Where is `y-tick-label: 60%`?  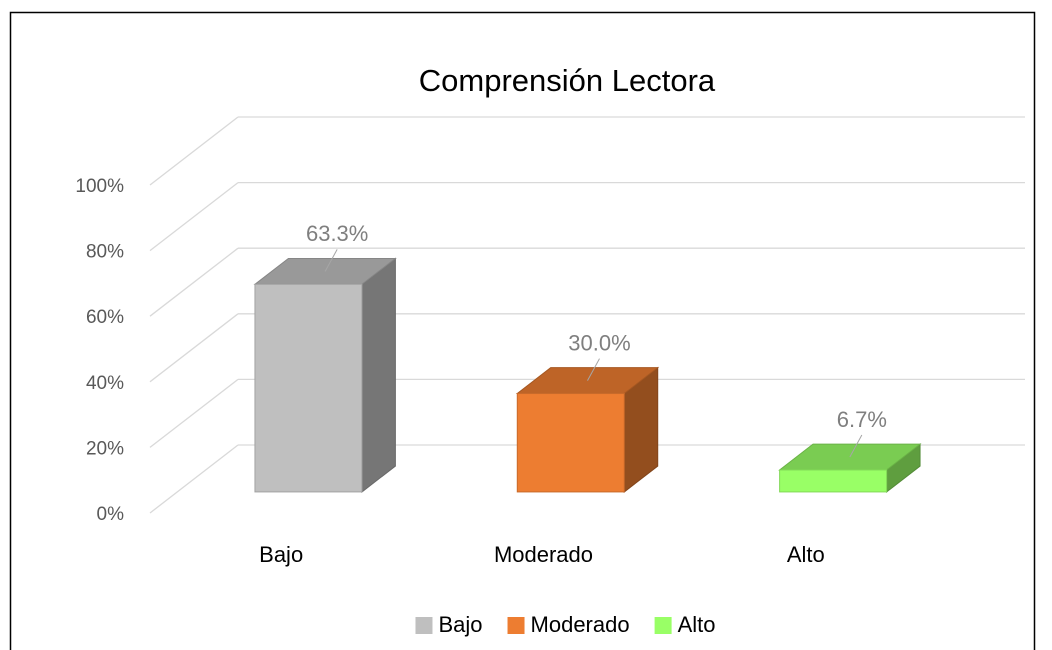 y-tick-label: 60% is located at coordinates (105, 317).